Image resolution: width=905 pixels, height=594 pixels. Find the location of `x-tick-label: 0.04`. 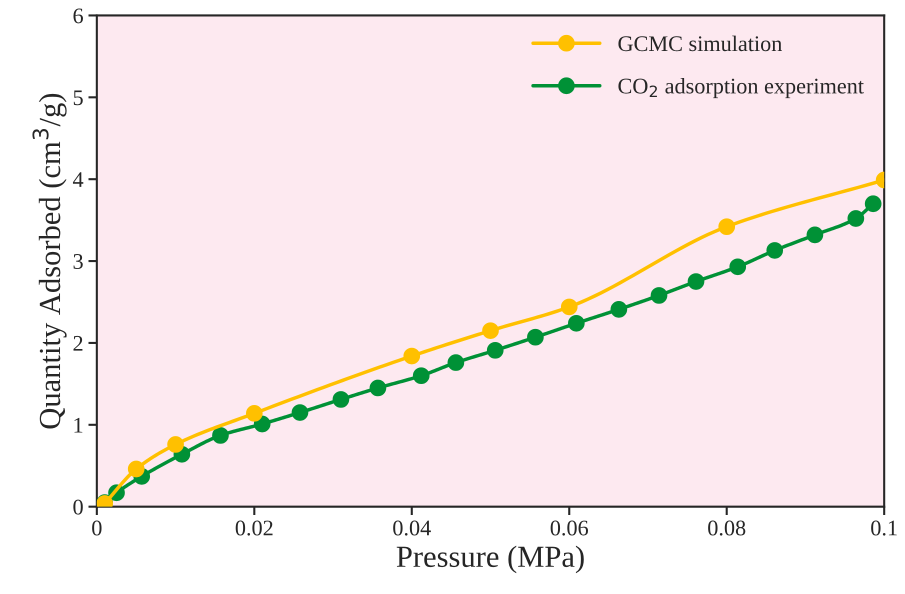

x-tick-label: 0.04 is located at coordinates (412, 528).